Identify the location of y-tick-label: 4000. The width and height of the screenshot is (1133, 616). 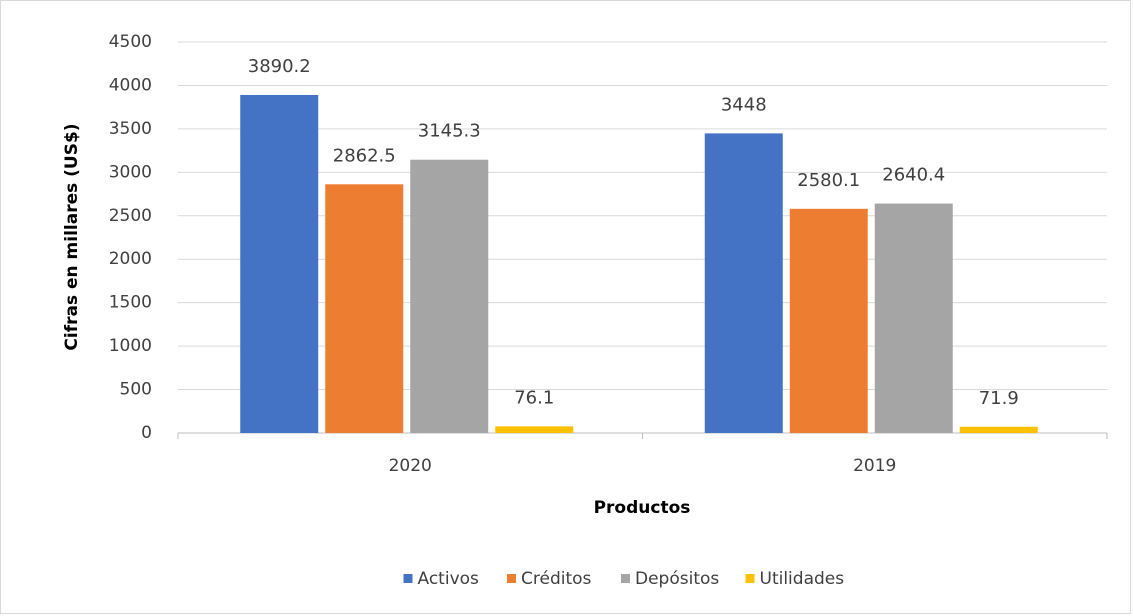
(130, 85).